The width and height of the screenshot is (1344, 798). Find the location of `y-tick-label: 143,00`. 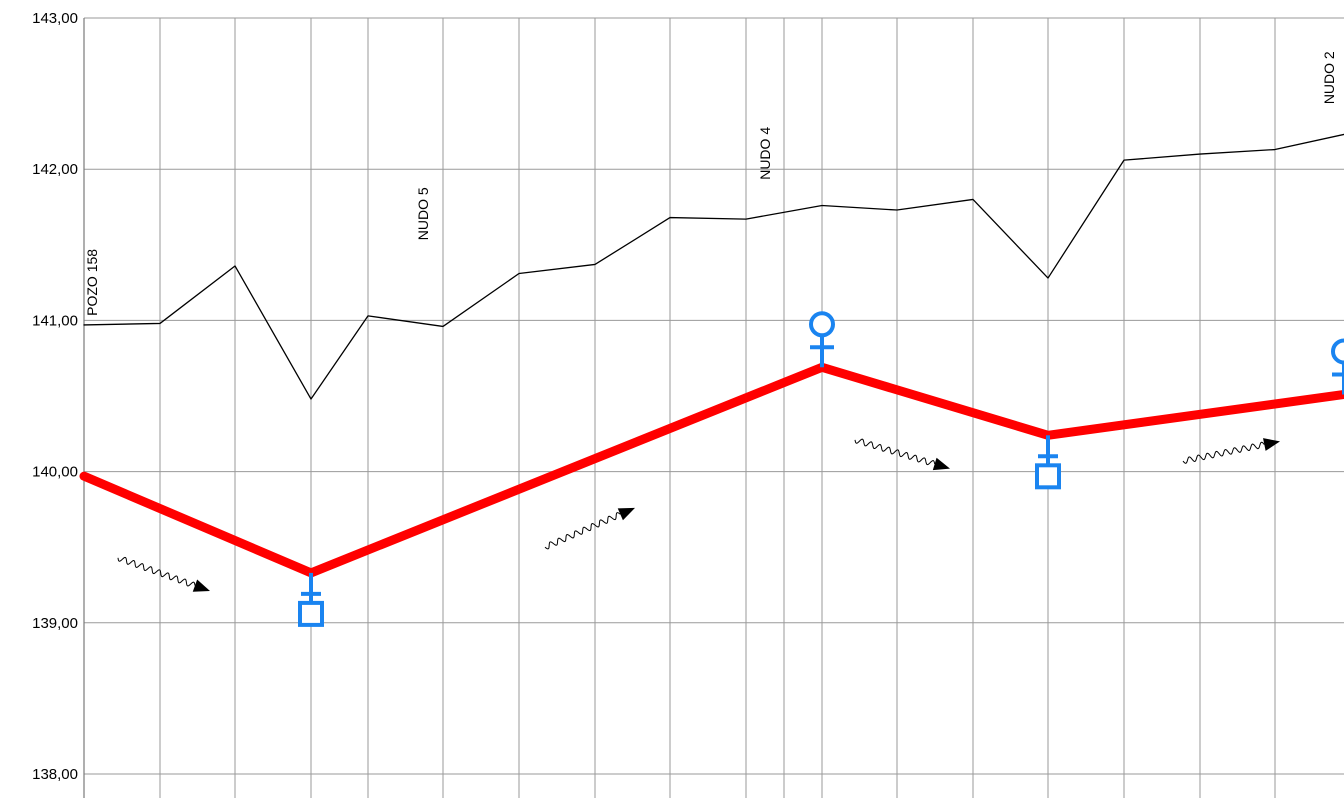

y-tick-label: 143,00 is located at coordinates (55, 18).